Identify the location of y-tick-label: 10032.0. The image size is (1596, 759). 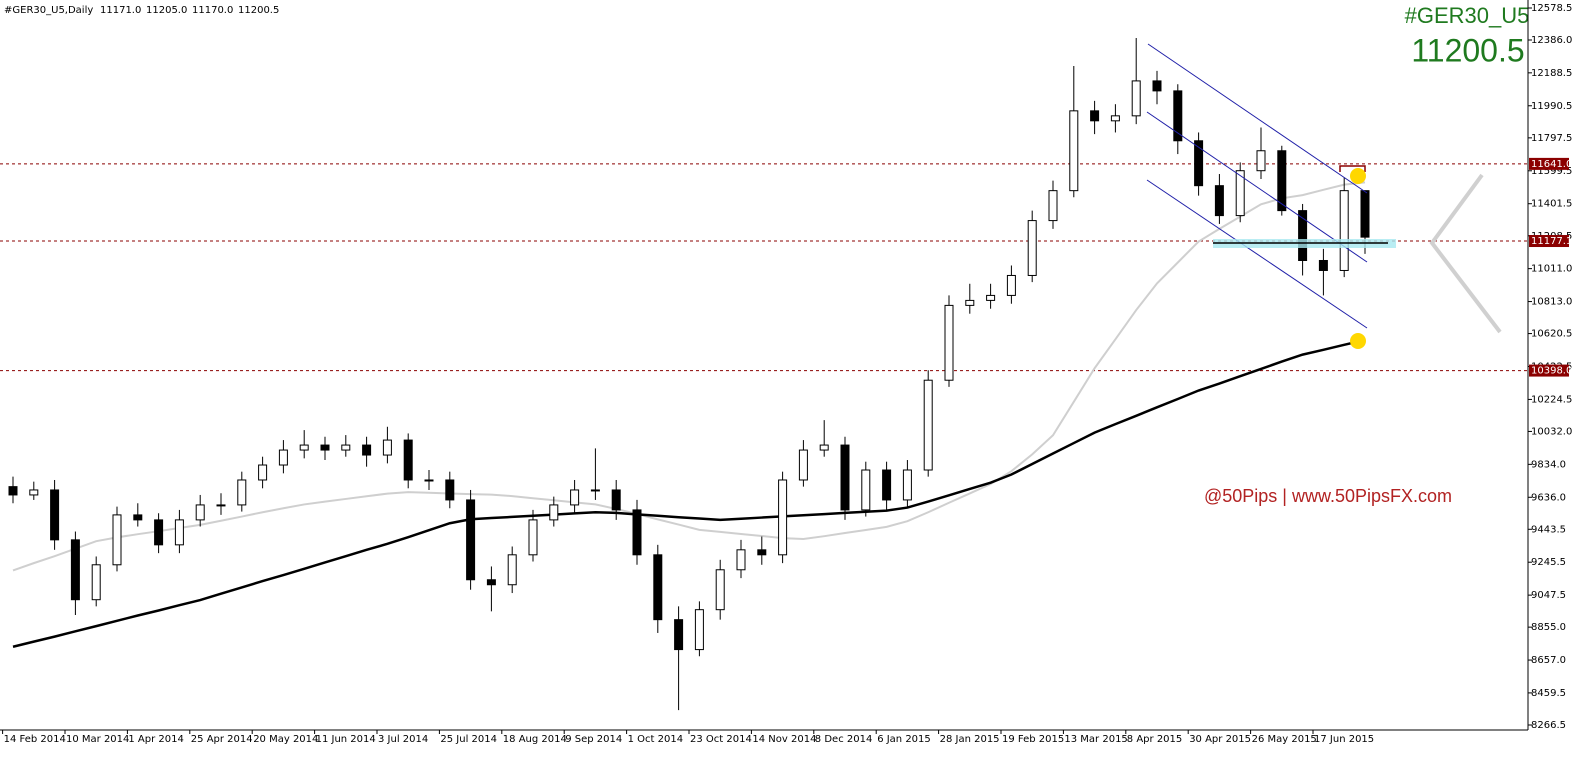
(1551, 431).